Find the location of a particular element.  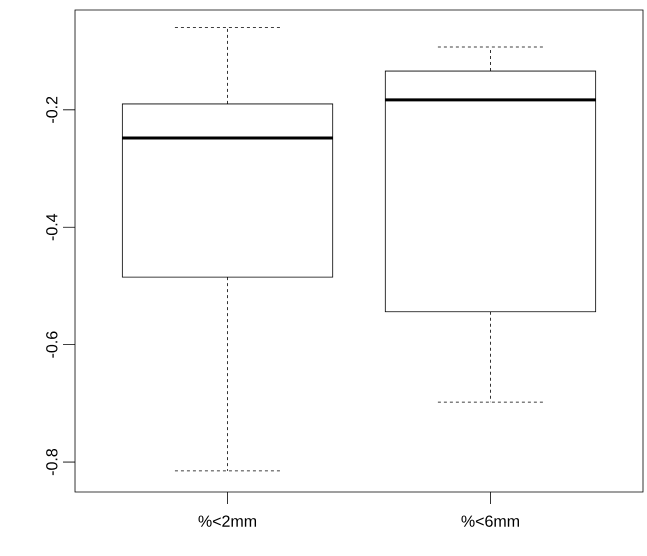

x-tick-label: %<6mm is located at coordinates (490, 521).